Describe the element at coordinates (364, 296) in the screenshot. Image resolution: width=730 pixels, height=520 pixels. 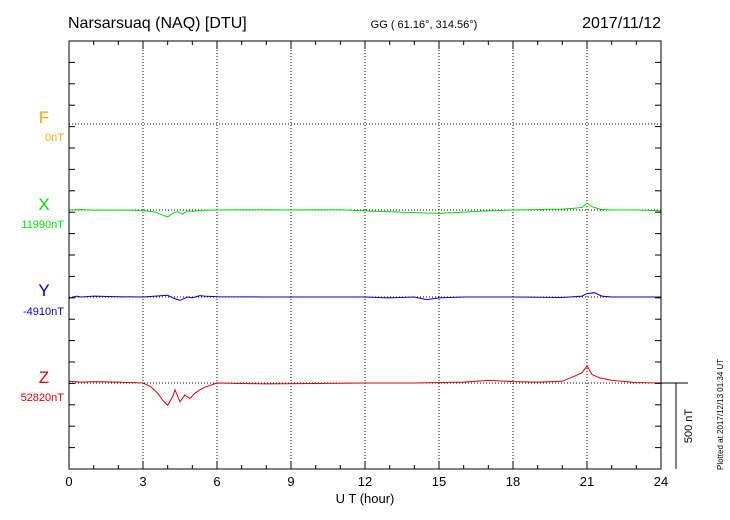
I see `trace-y` at that location.